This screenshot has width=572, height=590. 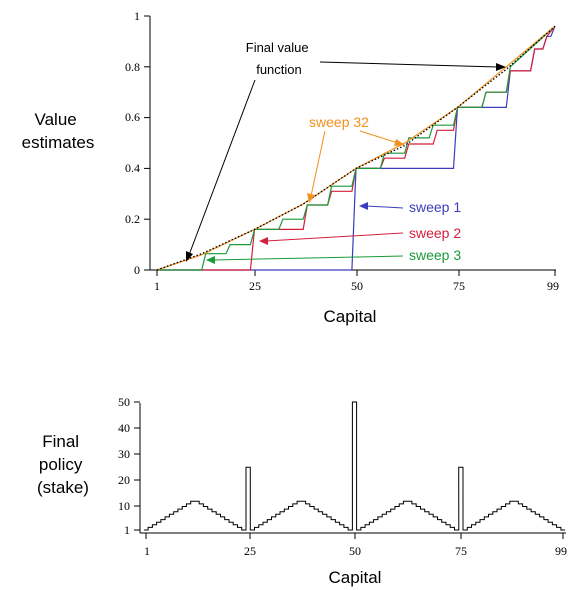 I want to click on y-tick-label: 0.2, so click(x=132, y=219).